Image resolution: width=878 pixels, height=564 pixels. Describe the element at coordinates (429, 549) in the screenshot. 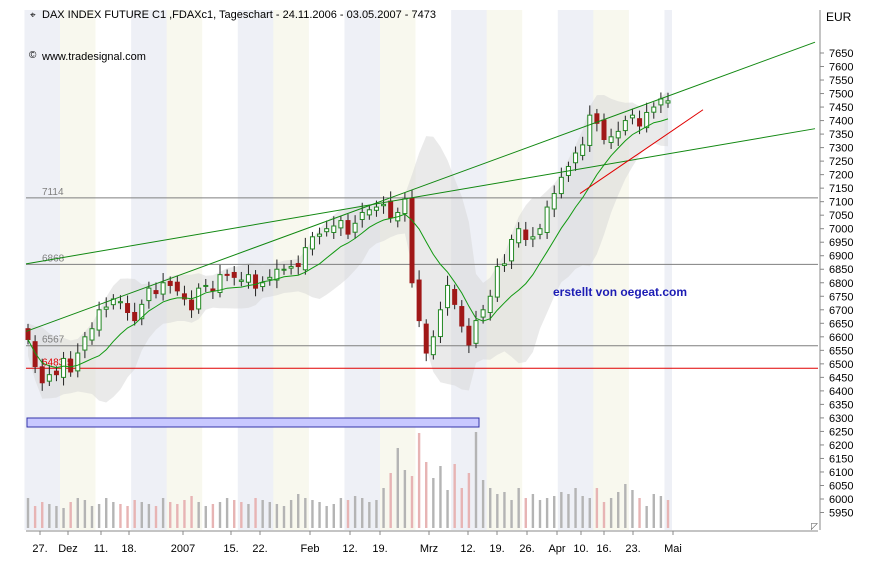

I see `x-tick-label: Mrz` at that location.